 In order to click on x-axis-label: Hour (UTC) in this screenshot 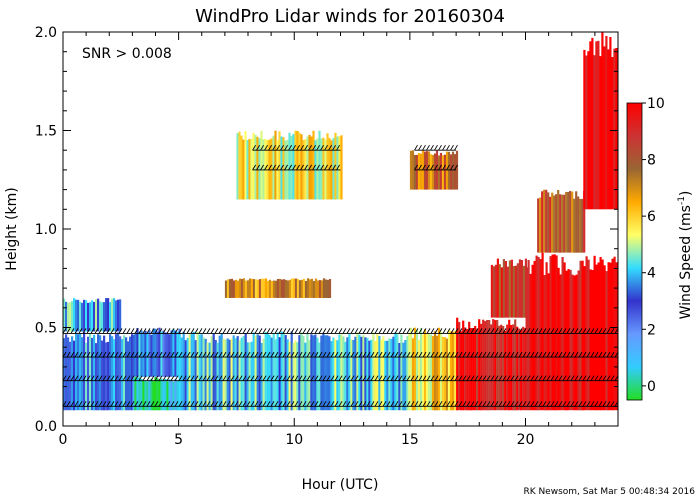, I will do `click(340, 485)`.